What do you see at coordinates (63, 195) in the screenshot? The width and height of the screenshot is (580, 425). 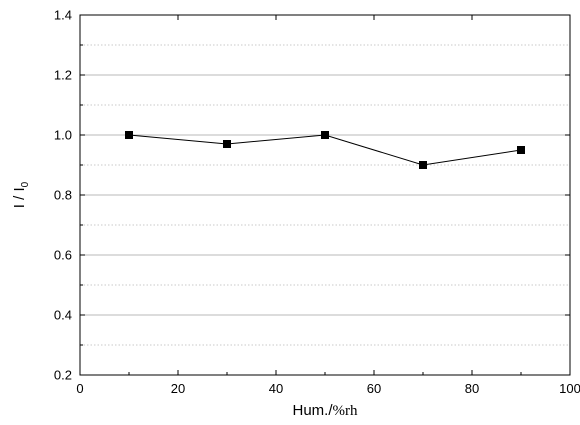 I see `y-tick-label: 0.8` at bounding box center [63, 195].